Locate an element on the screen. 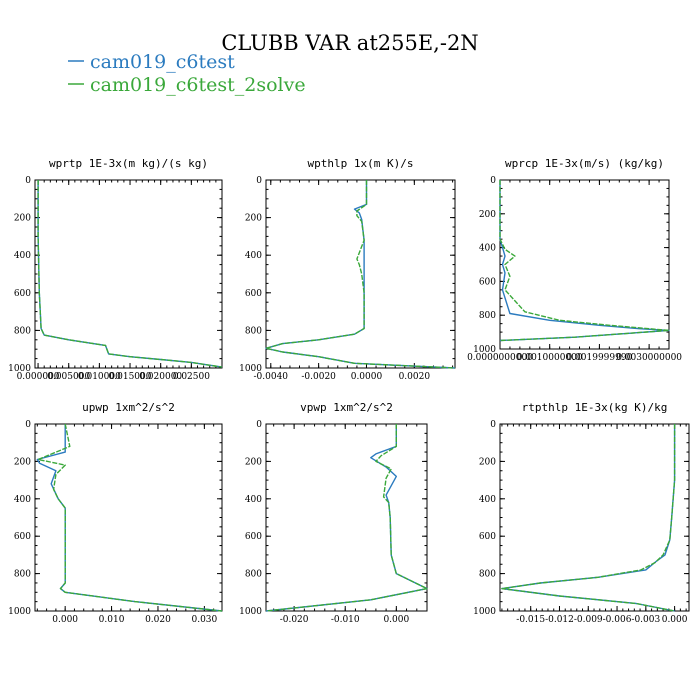 The image size is (700, 700). panel-title: vpwp 1xm^2/s^2 is located at coordinates (346, 407).